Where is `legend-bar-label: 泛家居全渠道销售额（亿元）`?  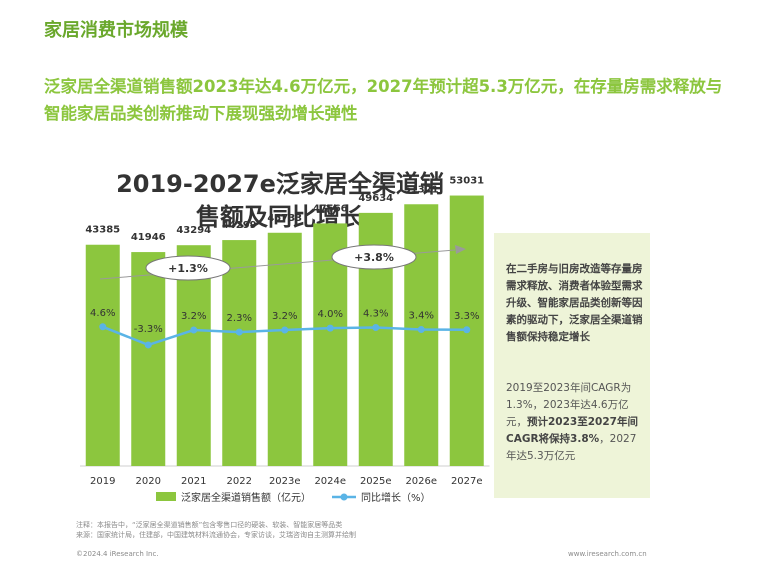 legend-bar-label: 泛家居全渠道销售额（亿元） is located at coordinates (246, 497).